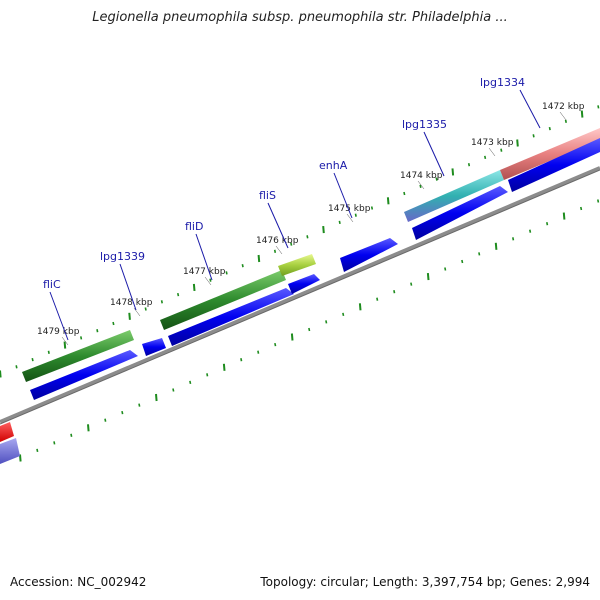  What do you see at coordinates (563, 107) in the screenshot?
I see `tick-label: 1472 kbp` at bounding box center [563, 107].